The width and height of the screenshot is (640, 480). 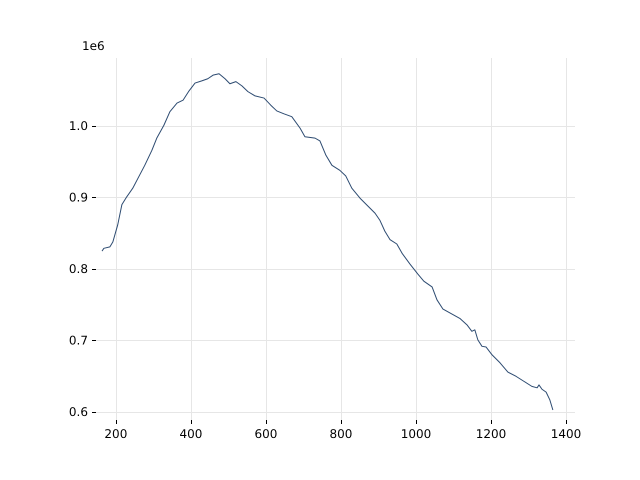 I want to click on x-tick-label: 200, so click(x=116, y=434).